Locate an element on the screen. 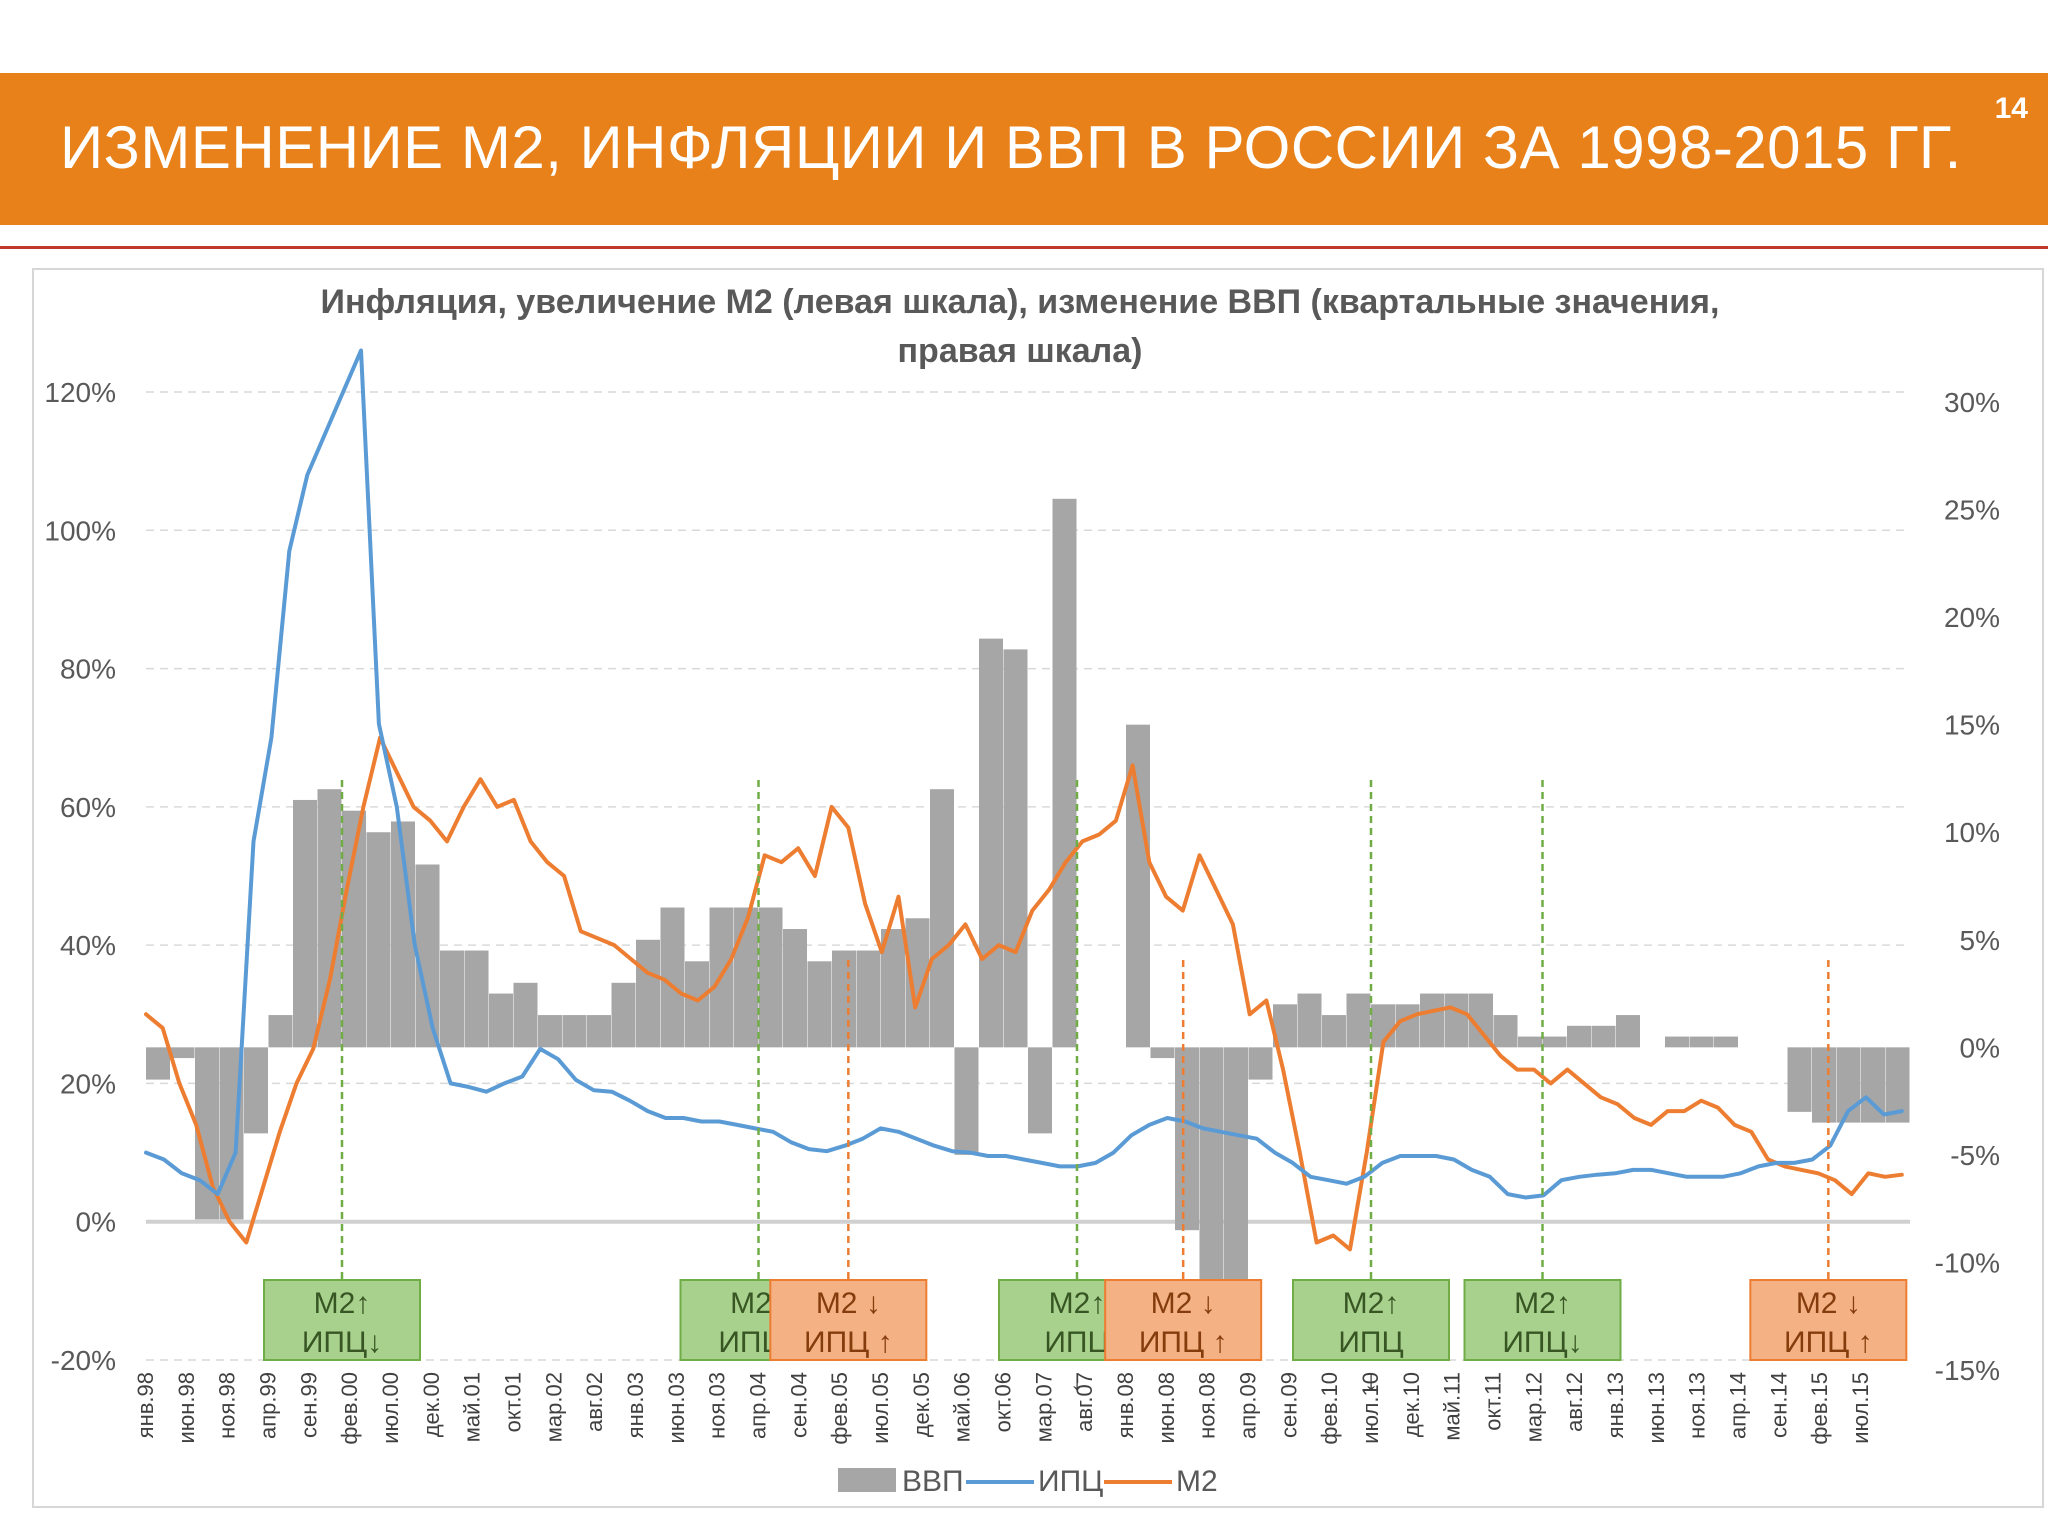 The height and width of the screenshot is (1536, 2048). right-tick-label: 0% is located at coordinates (1980, 1047).